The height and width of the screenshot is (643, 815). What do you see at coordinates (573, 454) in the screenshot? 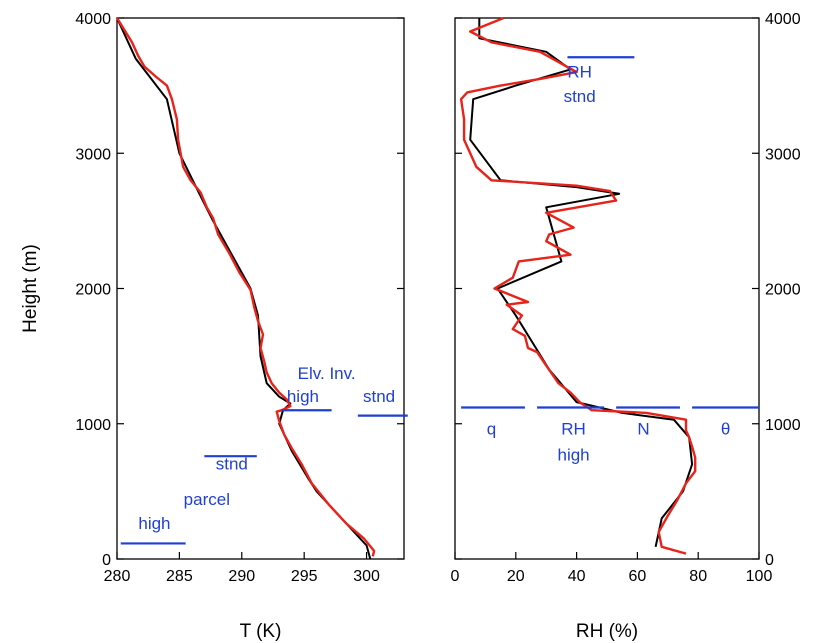
I see `rh-annotation-label: high` at bounding box center [573, 454].